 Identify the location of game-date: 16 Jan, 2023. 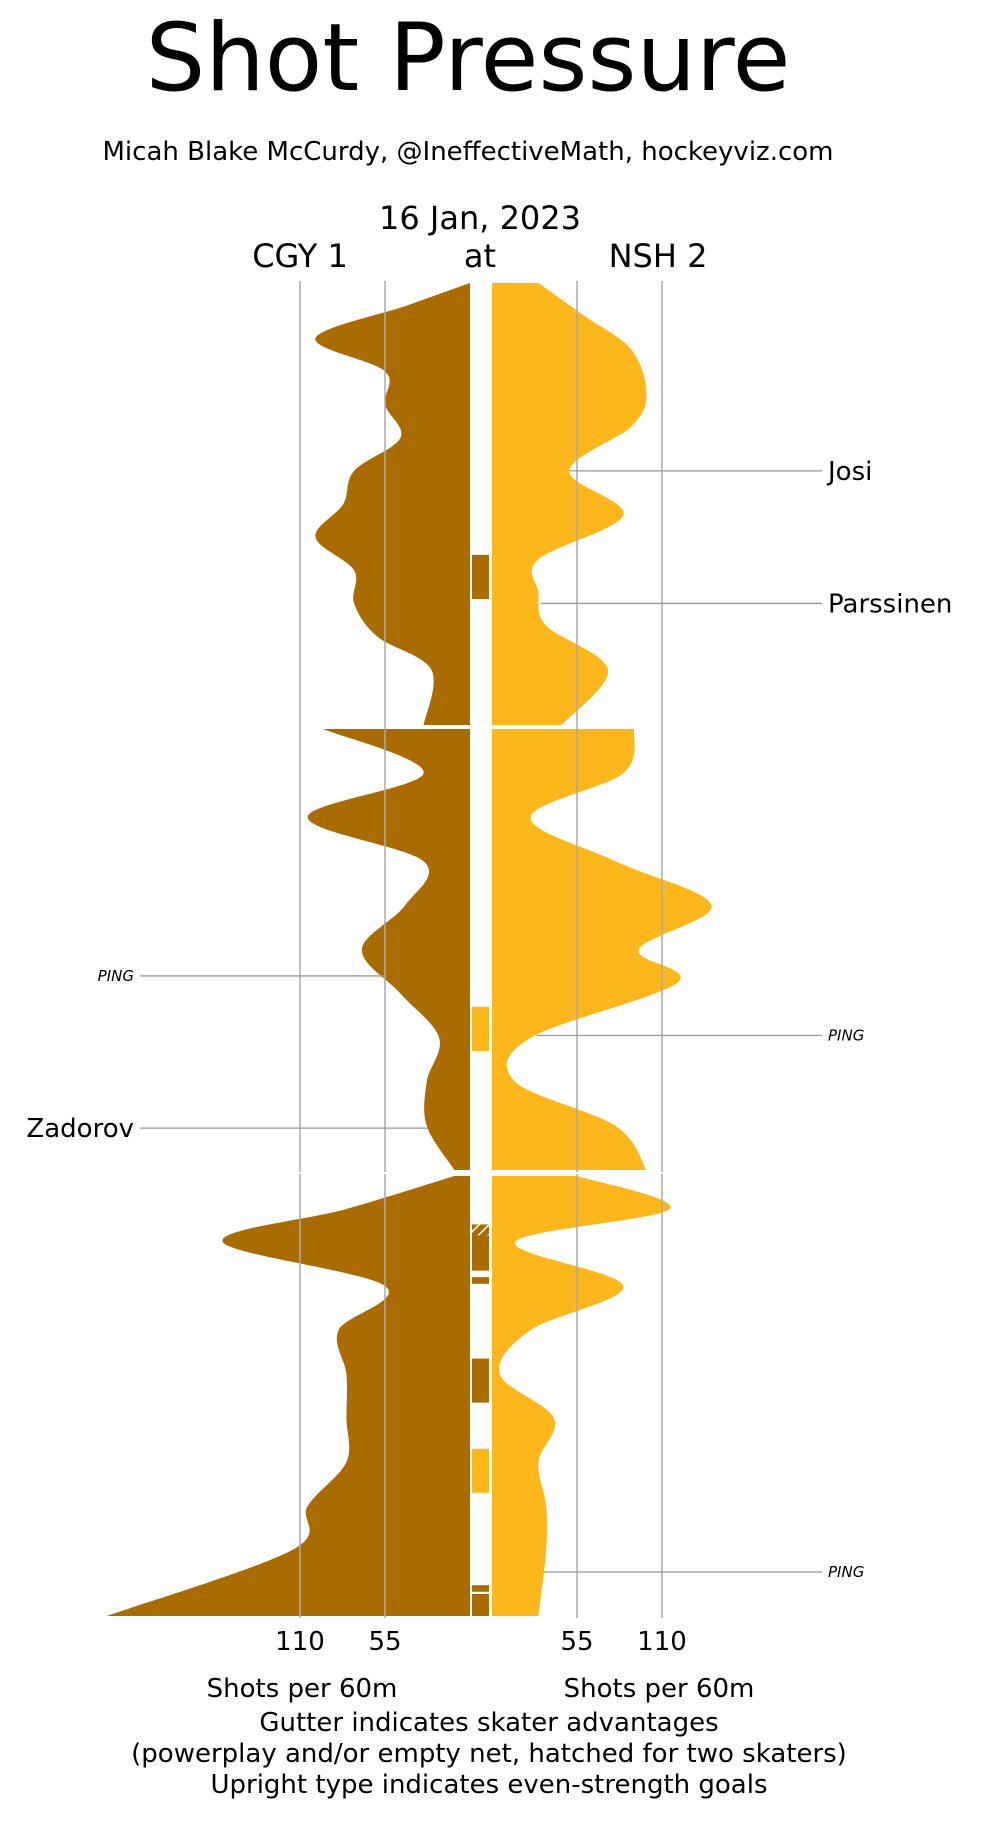
(480, 218).